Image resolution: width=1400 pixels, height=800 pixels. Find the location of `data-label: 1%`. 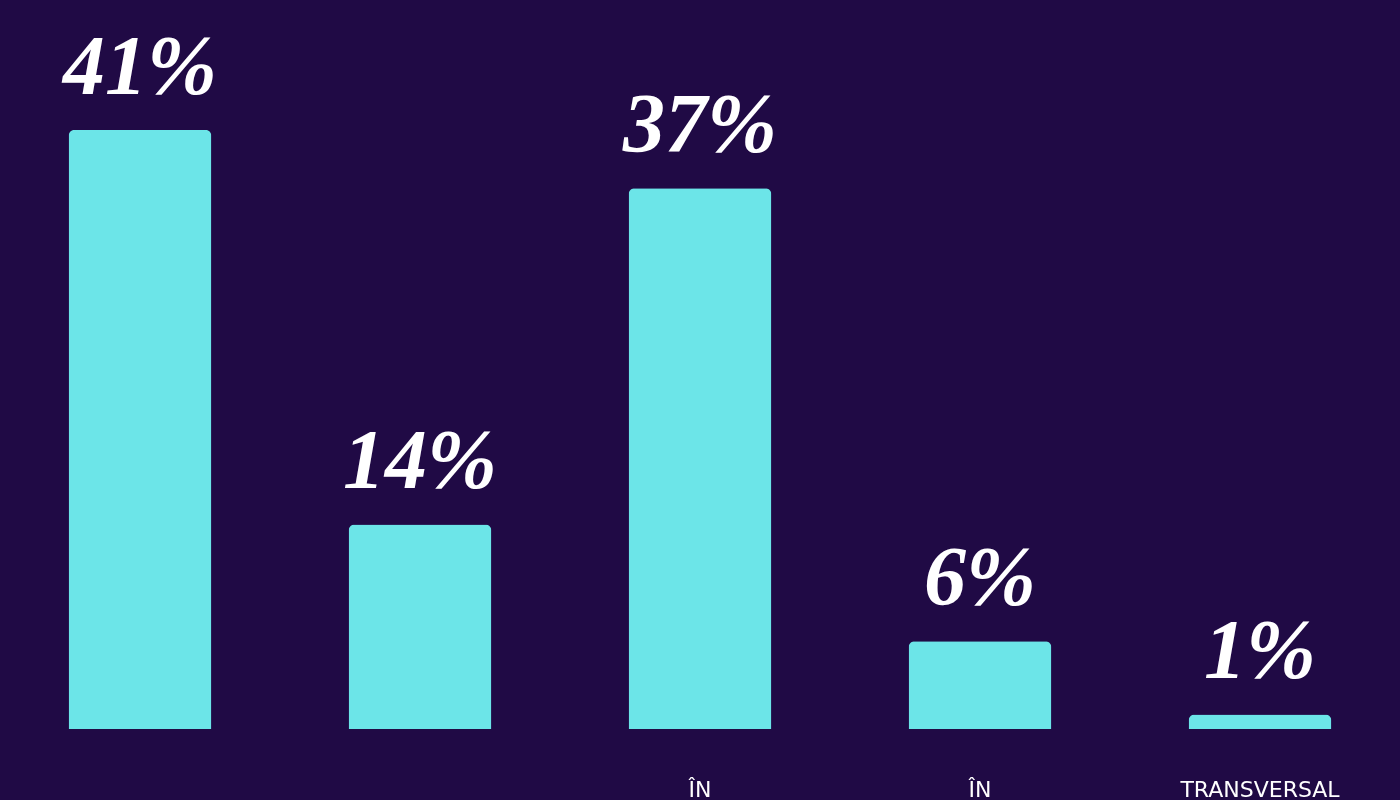

data-label: 1% is located at coordinates (1260, 650).